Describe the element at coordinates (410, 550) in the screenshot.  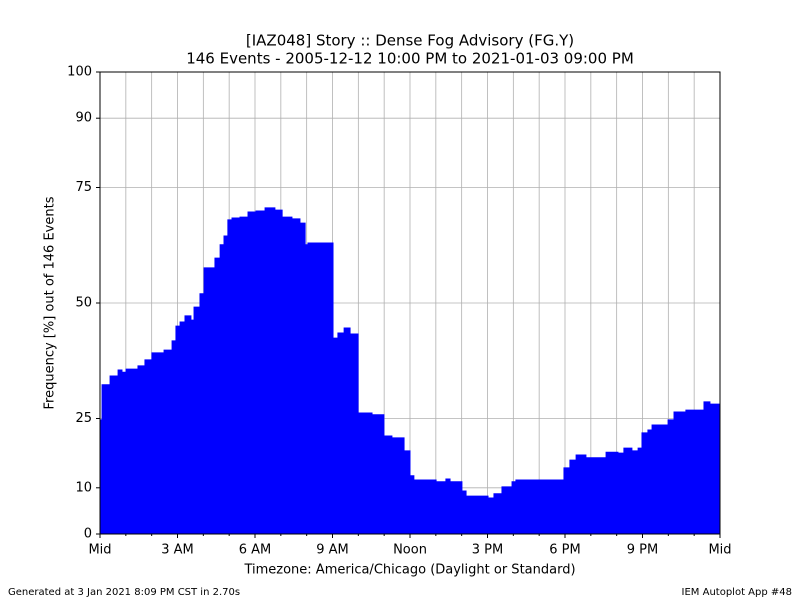
I see `x-tick-label: Noon` at that location.